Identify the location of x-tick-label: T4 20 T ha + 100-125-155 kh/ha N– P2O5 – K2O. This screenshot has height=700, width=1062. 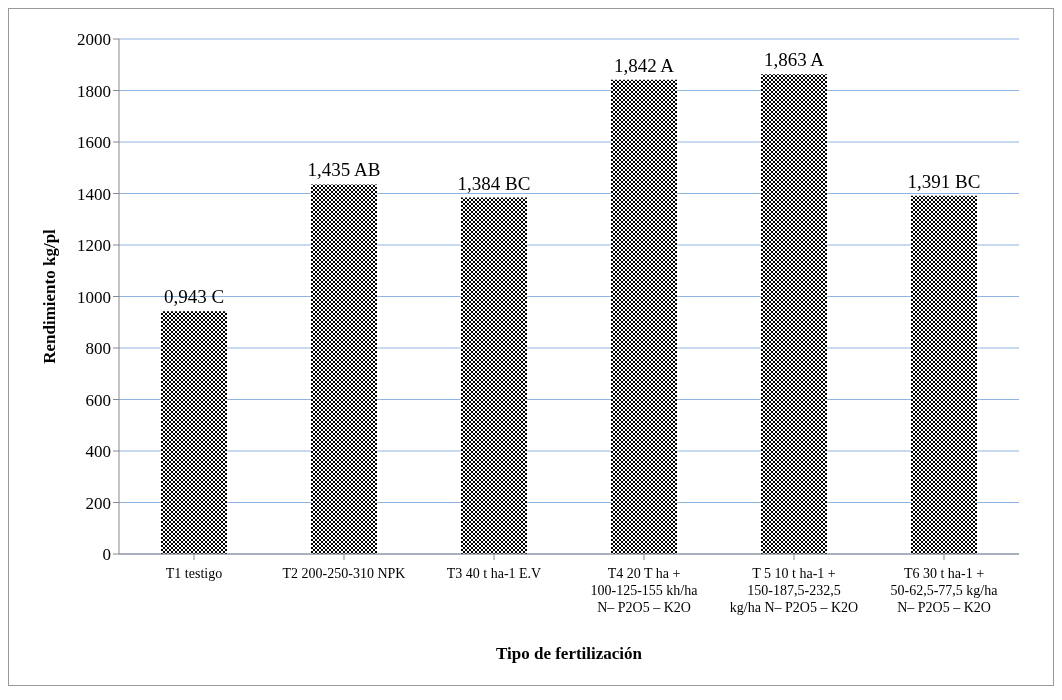
(644, 590).